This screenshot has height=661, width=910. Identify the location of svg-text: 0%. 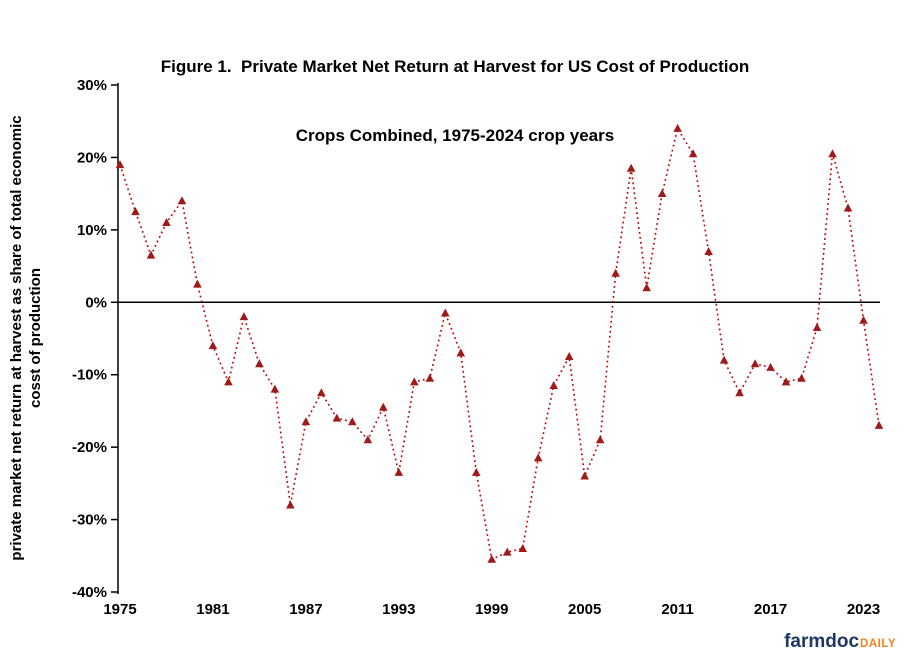
(96, 302).